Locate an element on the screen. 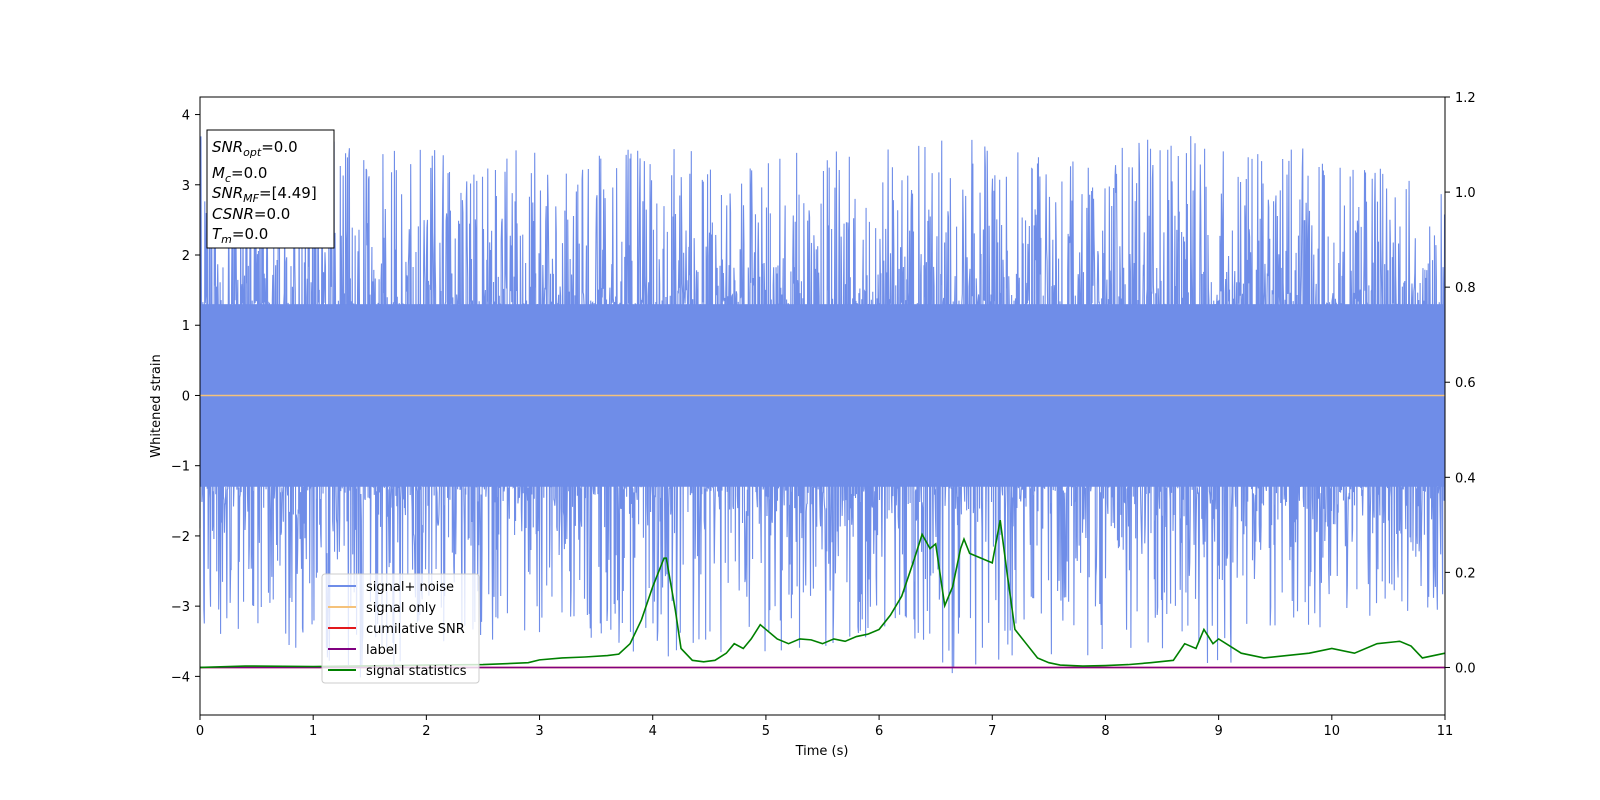 The height and width of the screenshot is (800, 1600). y-axis-left: 4 3 2 1 0 −1 −2 −3 −4 is located at coordinates (185, 397).